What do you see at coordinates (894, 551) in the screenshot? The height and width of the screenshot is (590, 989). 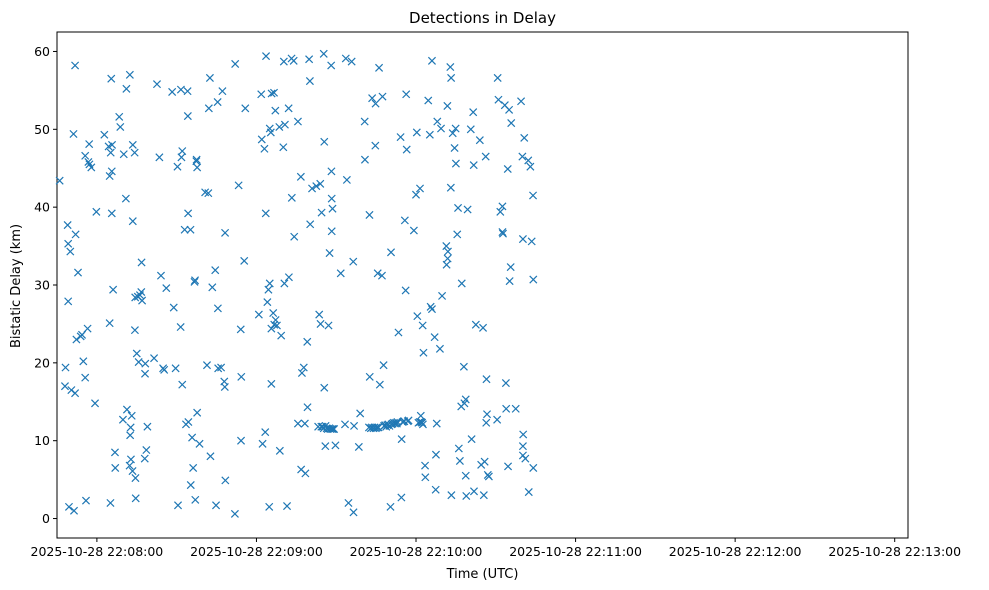 I see `x-tick-label: 2025-10-28 22:13:00` at bounding box center [894, 551].